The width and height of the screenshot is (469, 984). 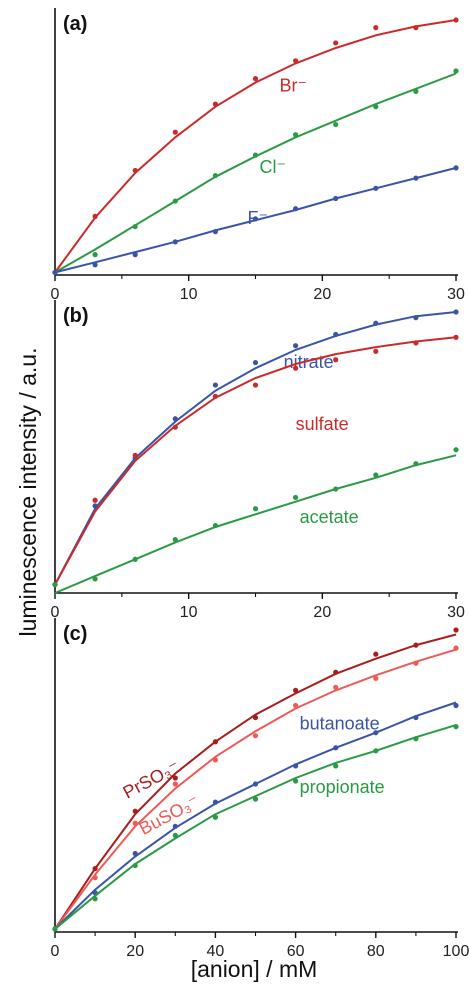 What do you see at coordinates (28, 492) in the screenshot?
I see `y-axis-title: luminescence intensity / a.u.` at bounding box center [28, 492].